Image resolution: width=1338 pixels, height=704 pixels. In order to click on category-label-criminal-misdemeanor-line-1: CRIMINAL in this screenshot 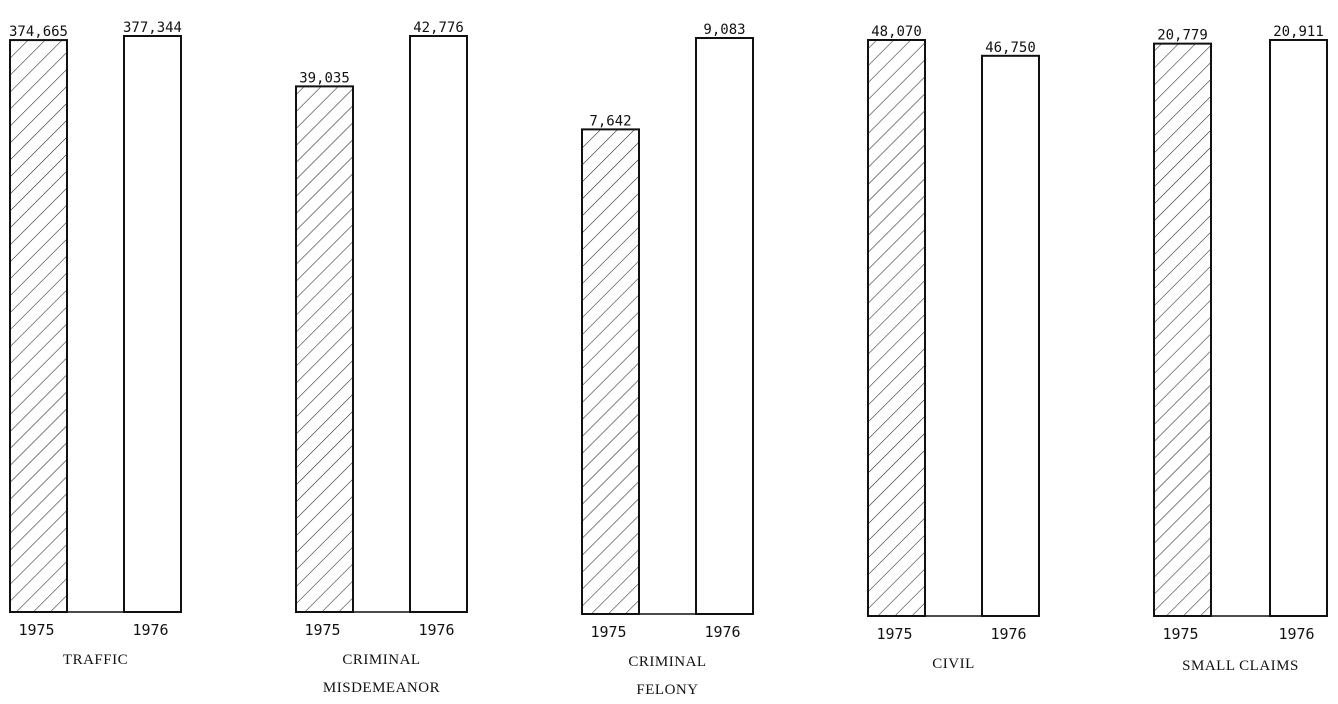, I will do `click(381, 660)`.